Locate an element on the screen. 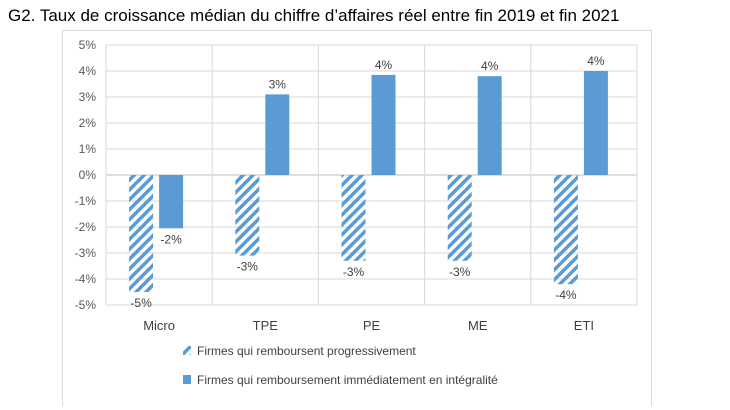 The width and height of the screenshot is (730, 410). y-tick-label: 1% is located at coordinates (88, 149).